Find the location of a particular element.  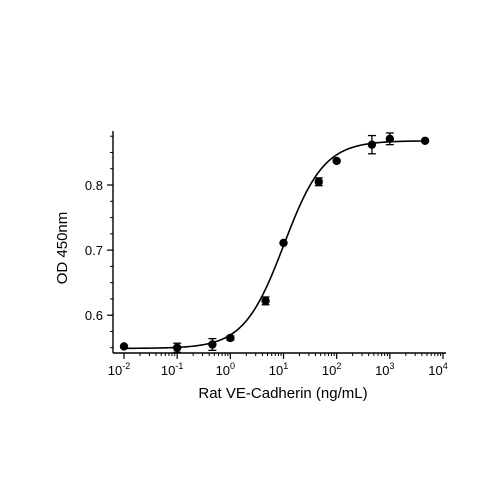

x-axis-title: Rat VE-Cadherin (ng/mL) is located at coordinates (282, 393).